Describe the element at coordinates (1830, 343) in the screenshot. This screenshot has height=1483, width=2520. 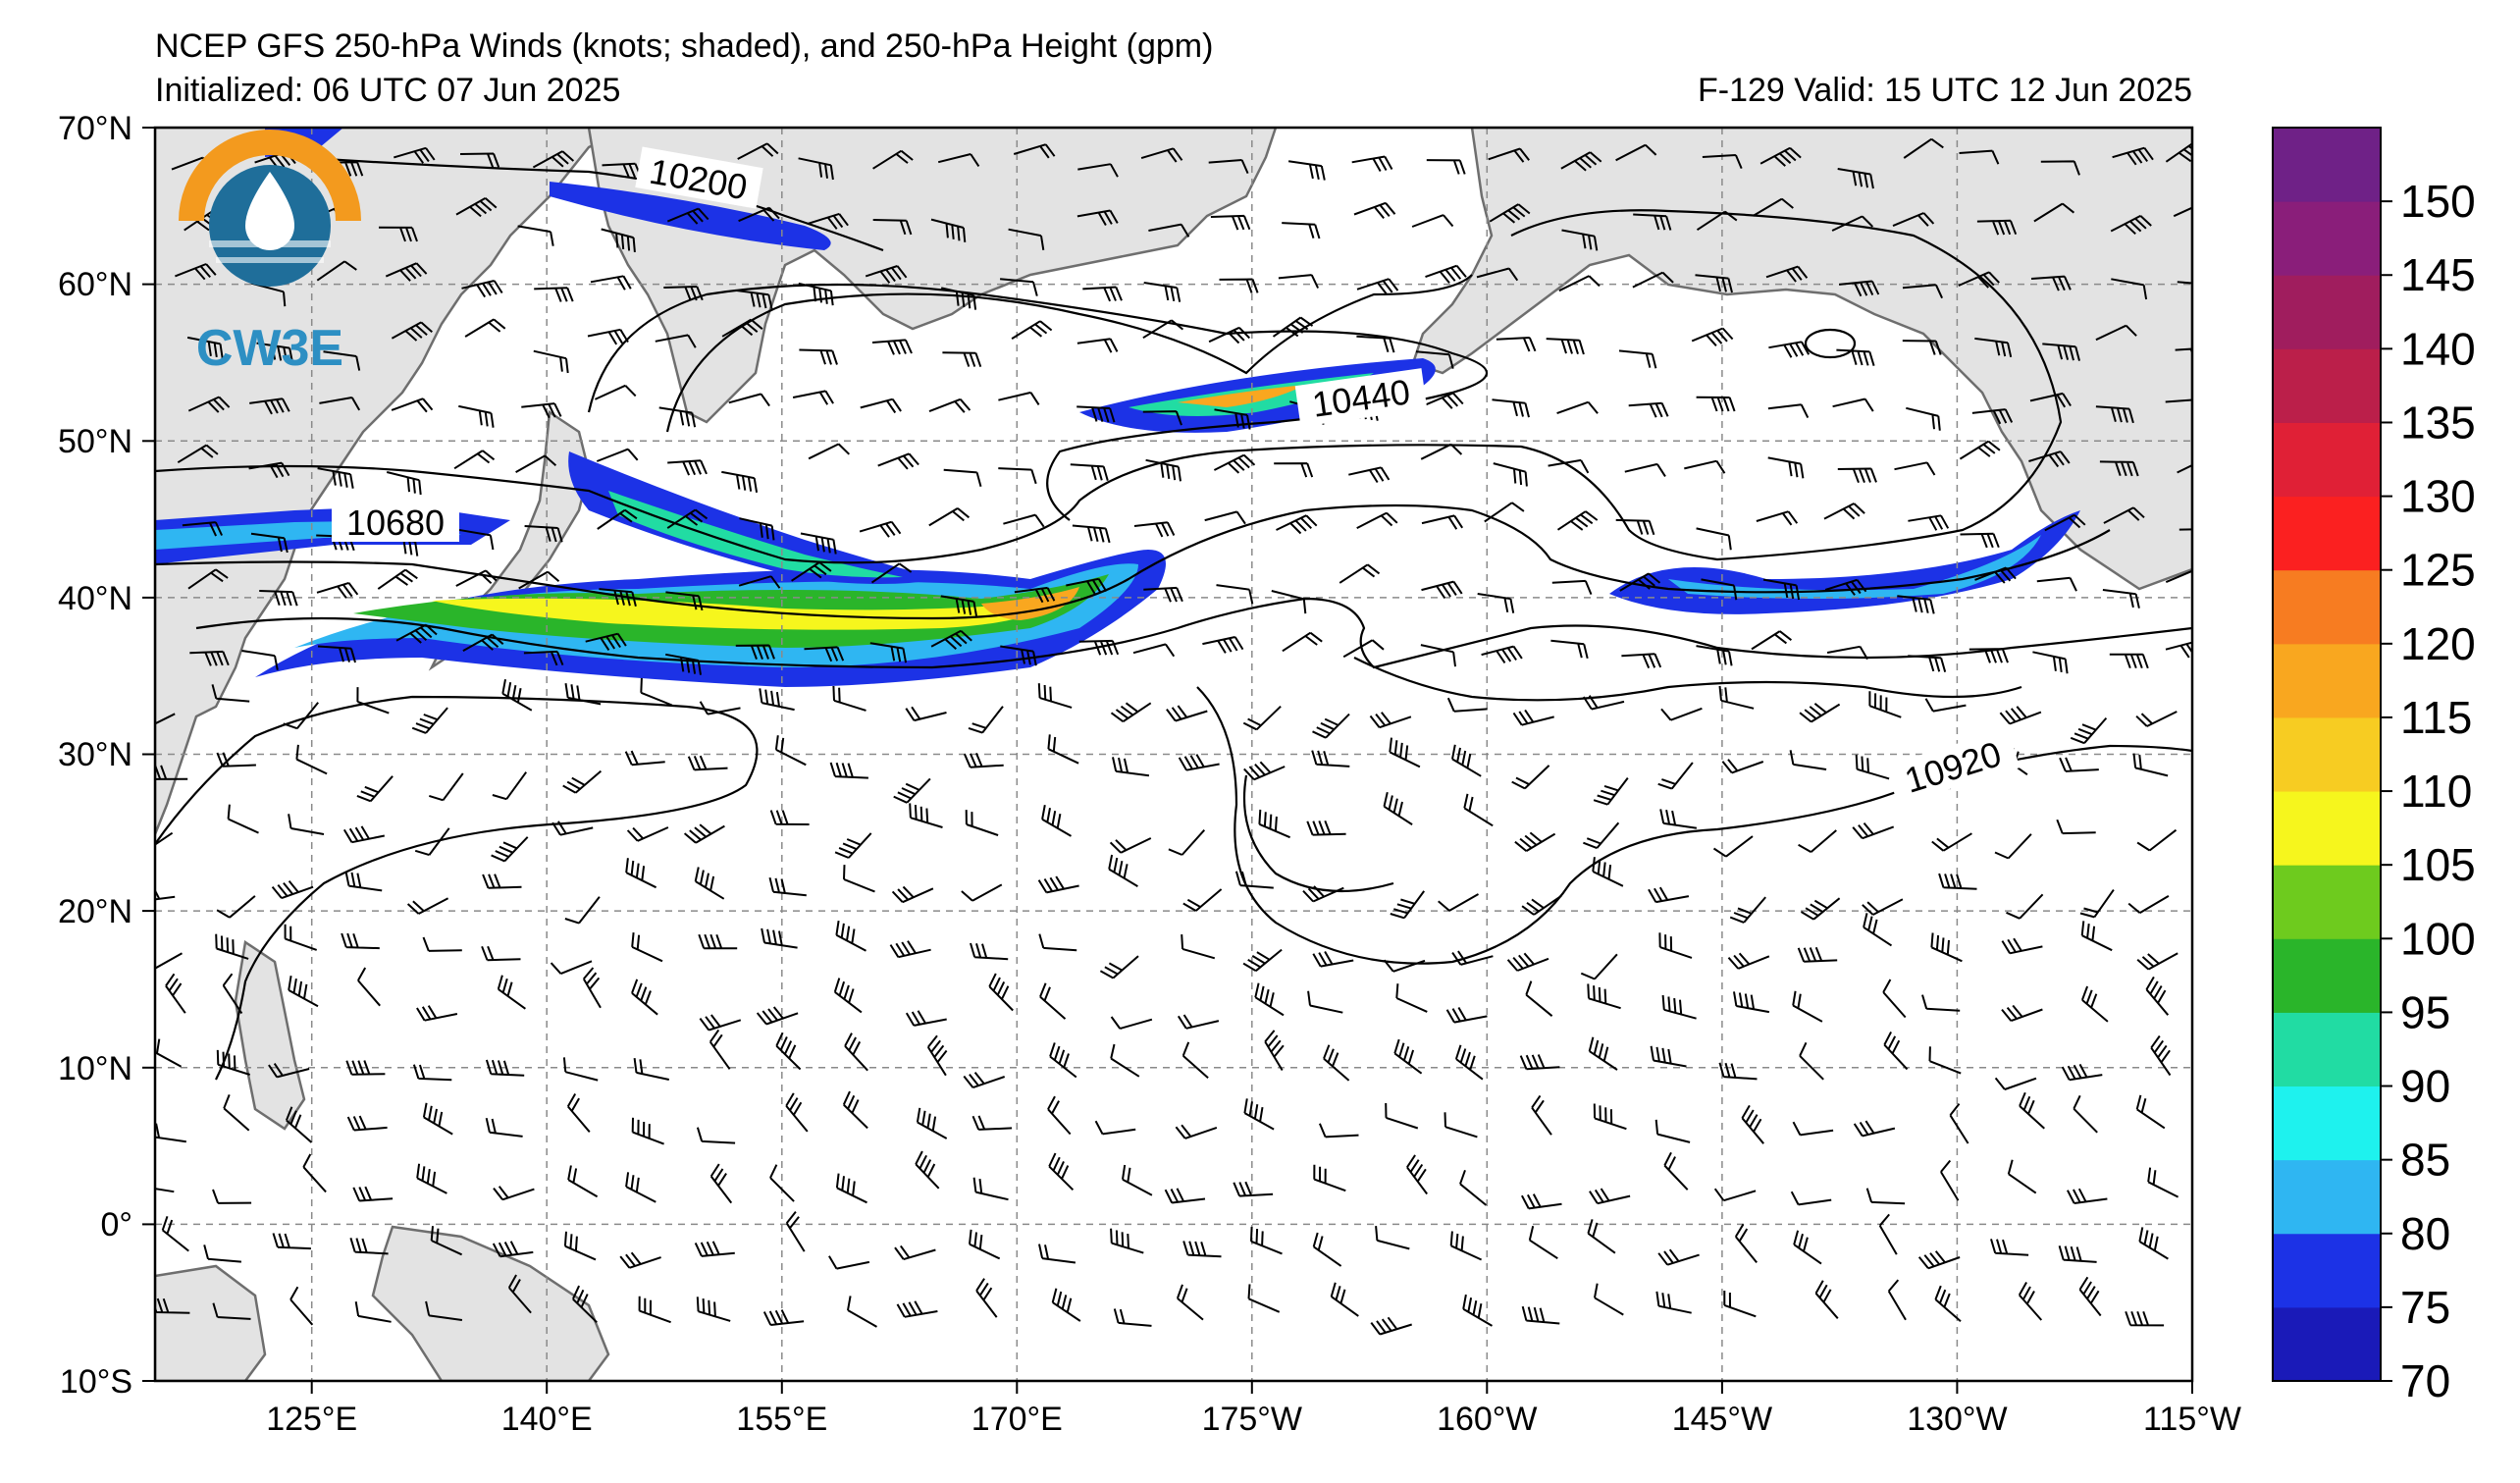
I see `contour-low-alaska` at that location.